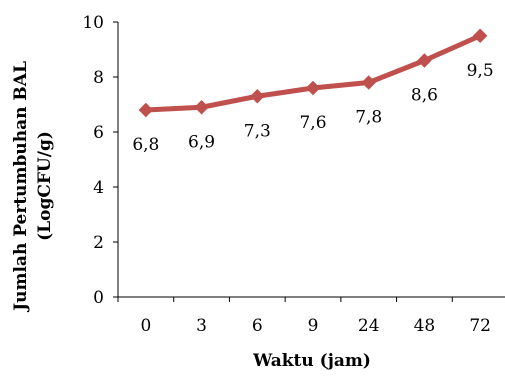  I want to click on x-tick-label: 9, so click(313, 326).